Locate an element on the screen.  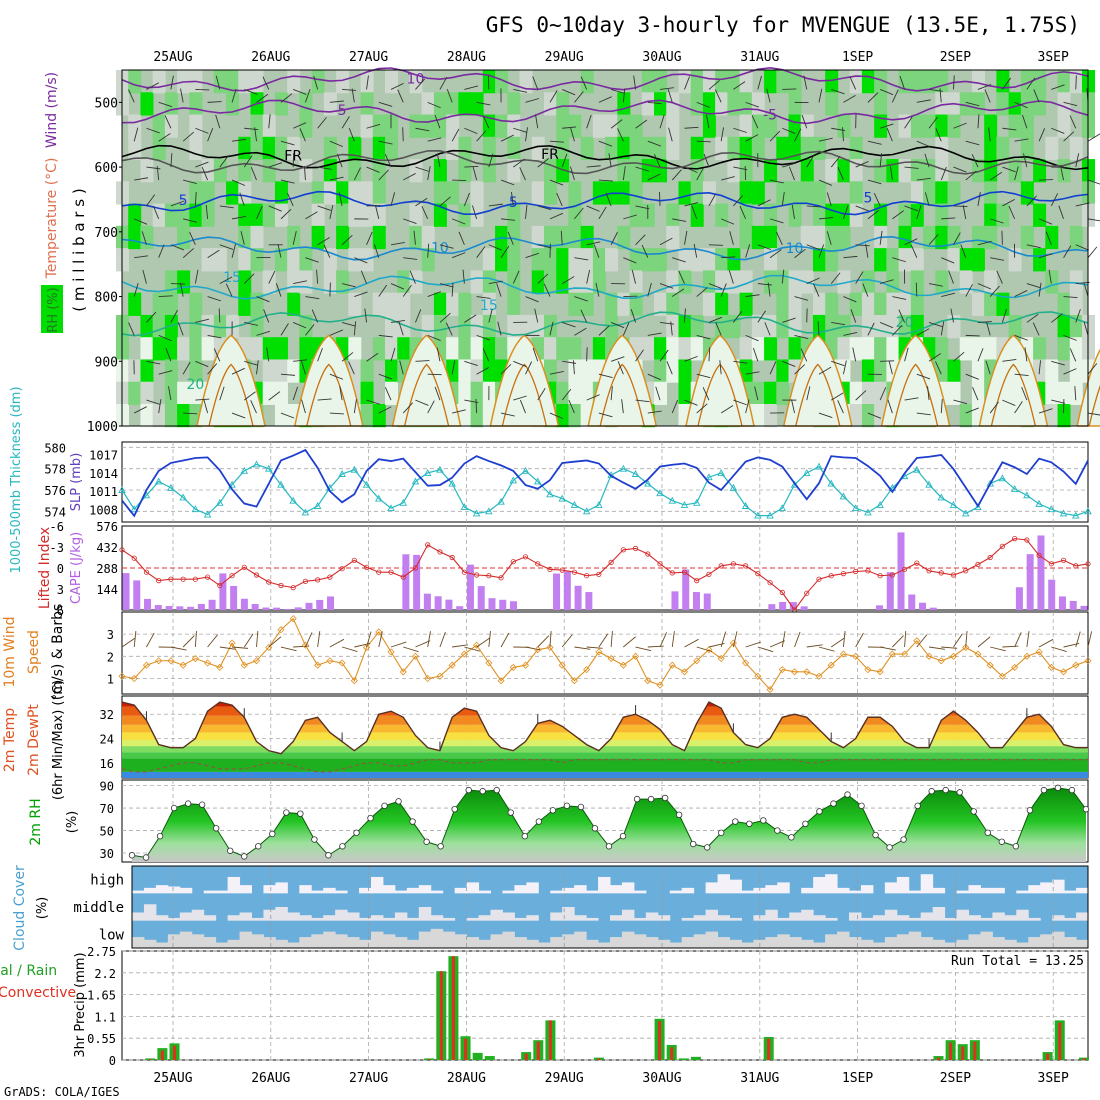
precip-tick: 1.1 is located at coordinates (105, 1017).